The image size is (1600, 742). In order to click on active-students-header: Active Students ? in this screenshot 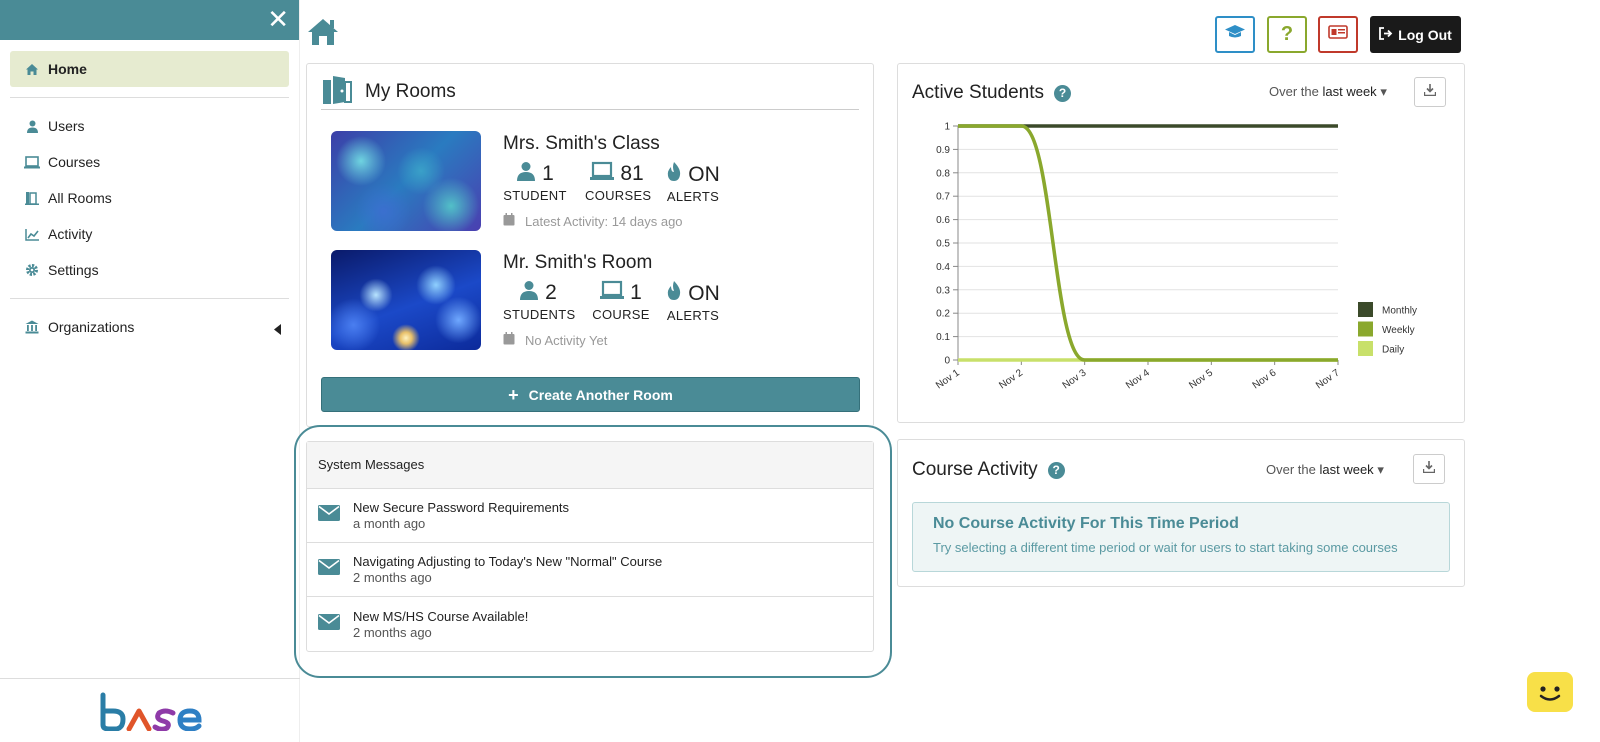, I will do `click(992, 93)`.